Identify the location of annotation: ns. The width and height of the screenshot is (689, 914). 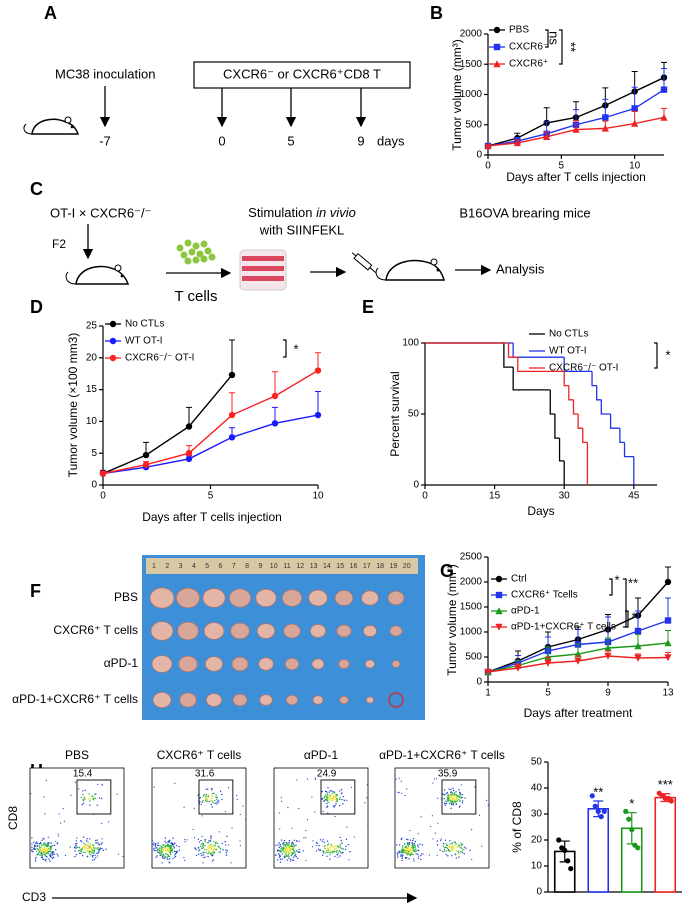
(554, 38).